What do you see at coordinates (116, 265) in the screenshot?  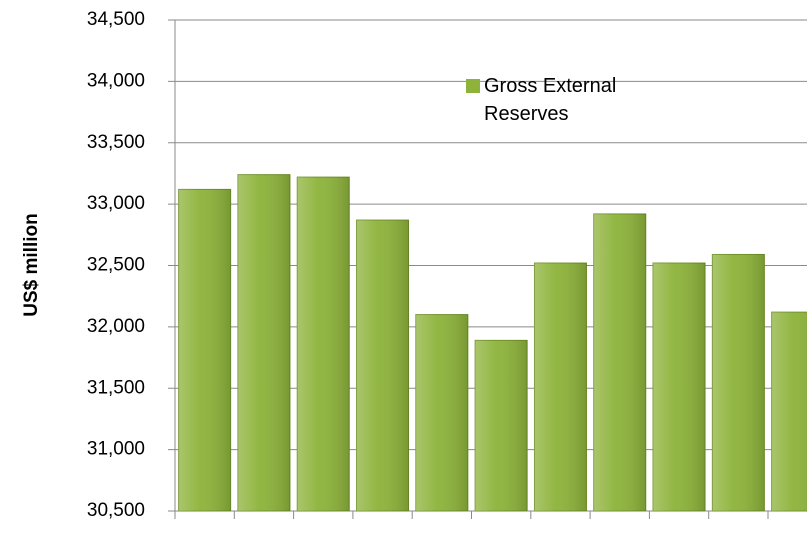 I see `y-tick-label: 32,500` at bounding box center [116, 265].